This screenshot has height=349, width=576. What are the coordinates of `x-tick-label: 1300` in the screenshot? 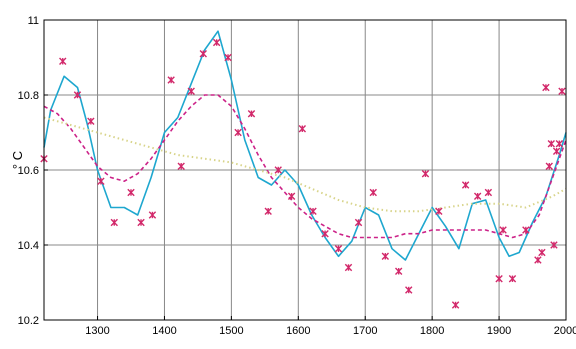 It's located at (97, 331).